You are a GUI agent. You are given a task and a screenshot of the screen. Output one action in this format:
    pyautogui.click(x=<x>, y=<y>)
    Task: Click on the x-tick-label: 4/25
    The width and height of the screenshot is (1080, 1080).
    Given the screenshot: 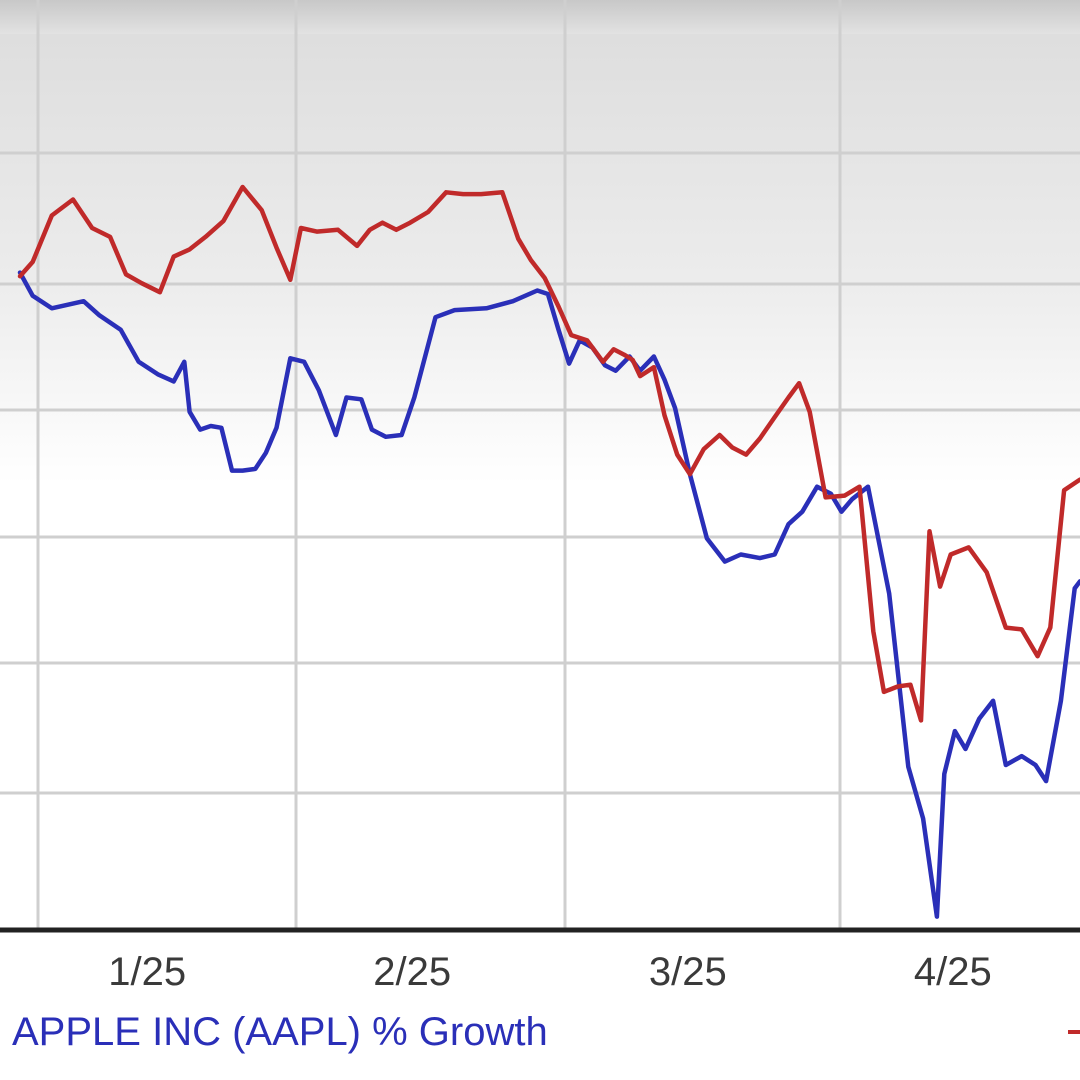 What is the action you would take?
    pyautogui.click(x=953, y=972)
    